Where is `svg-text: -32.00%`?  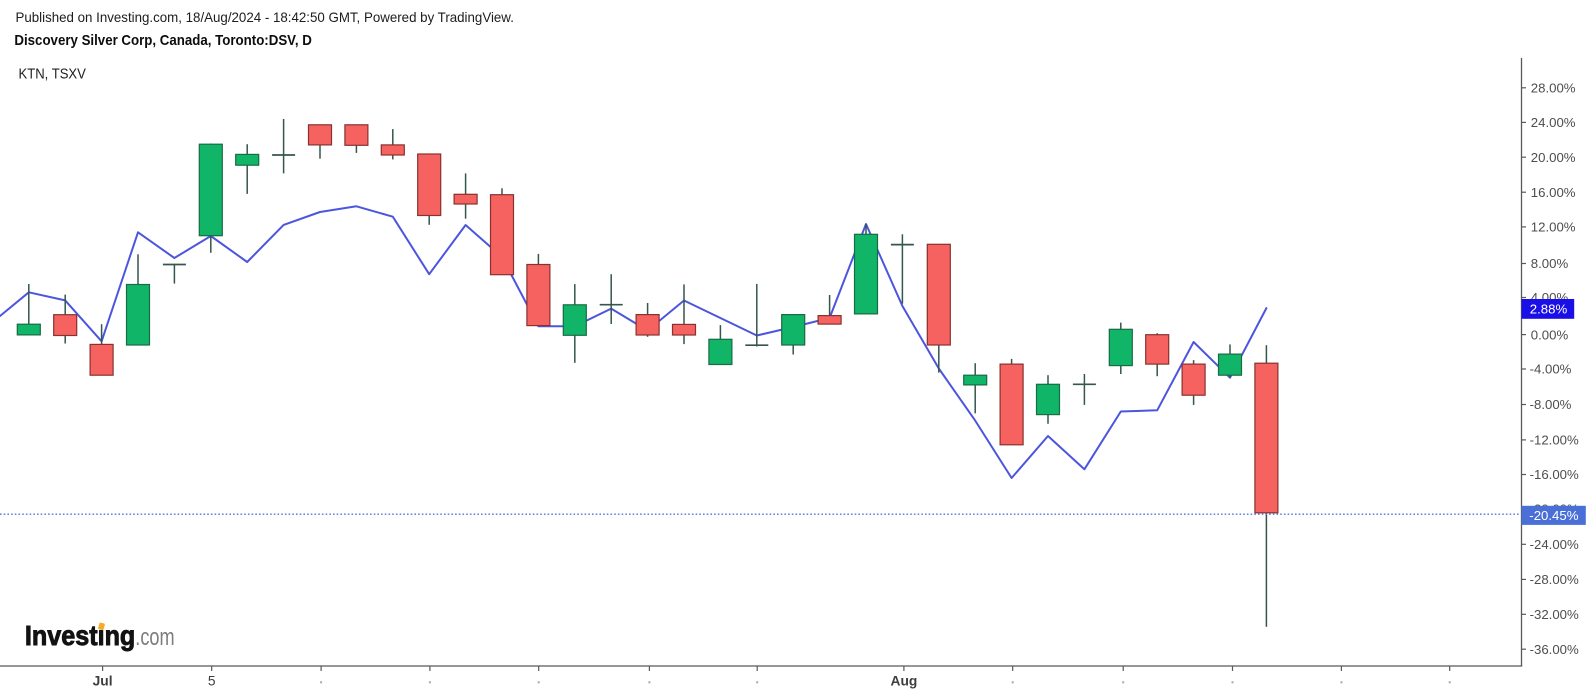 svg-text: -32.00% is located at coordinates (1554, 614).